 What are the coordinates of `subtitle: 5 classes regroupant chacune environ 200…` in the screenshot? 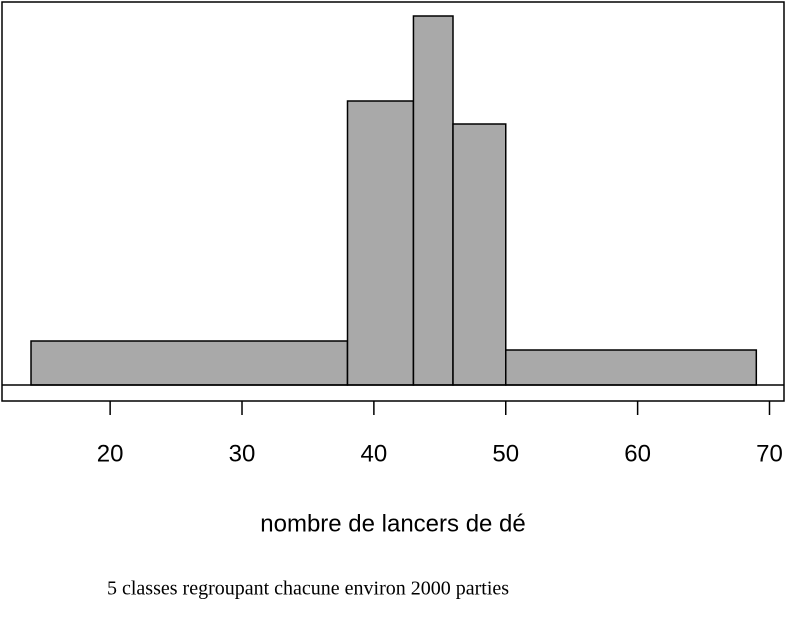 It's located at (308, 589).